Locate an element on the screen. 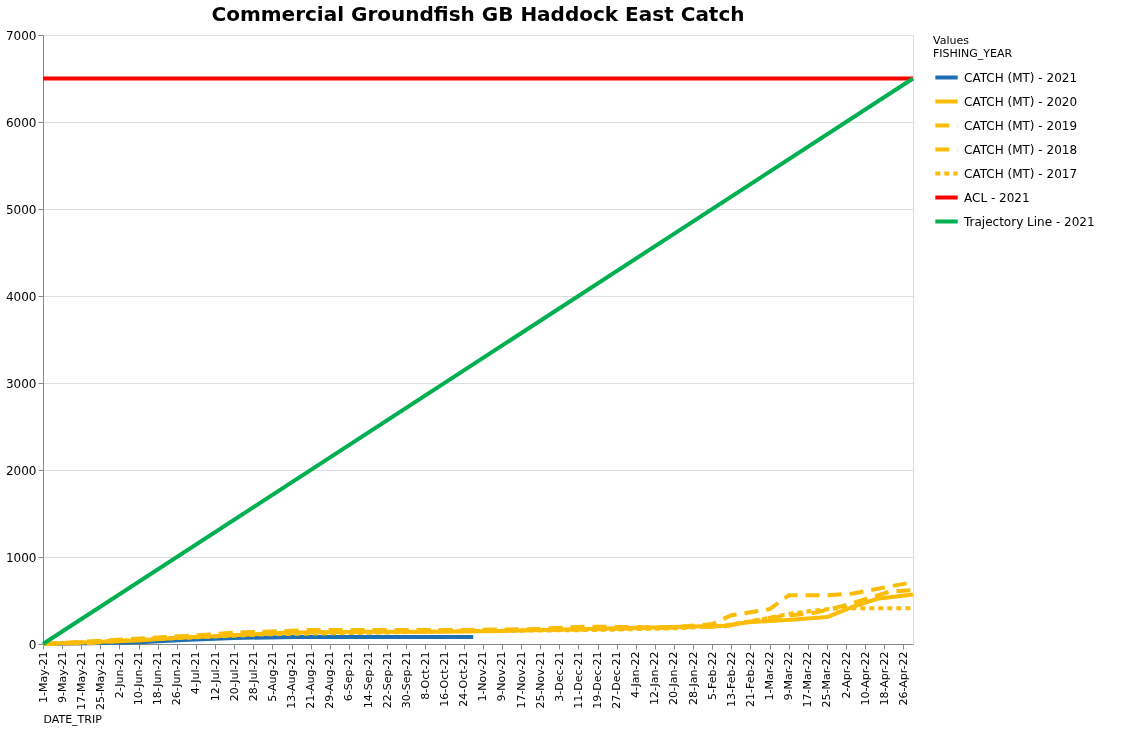 This screenshot has height=746, width=1121. y-tick-label: 5000 is located at coordinates (21, 209).